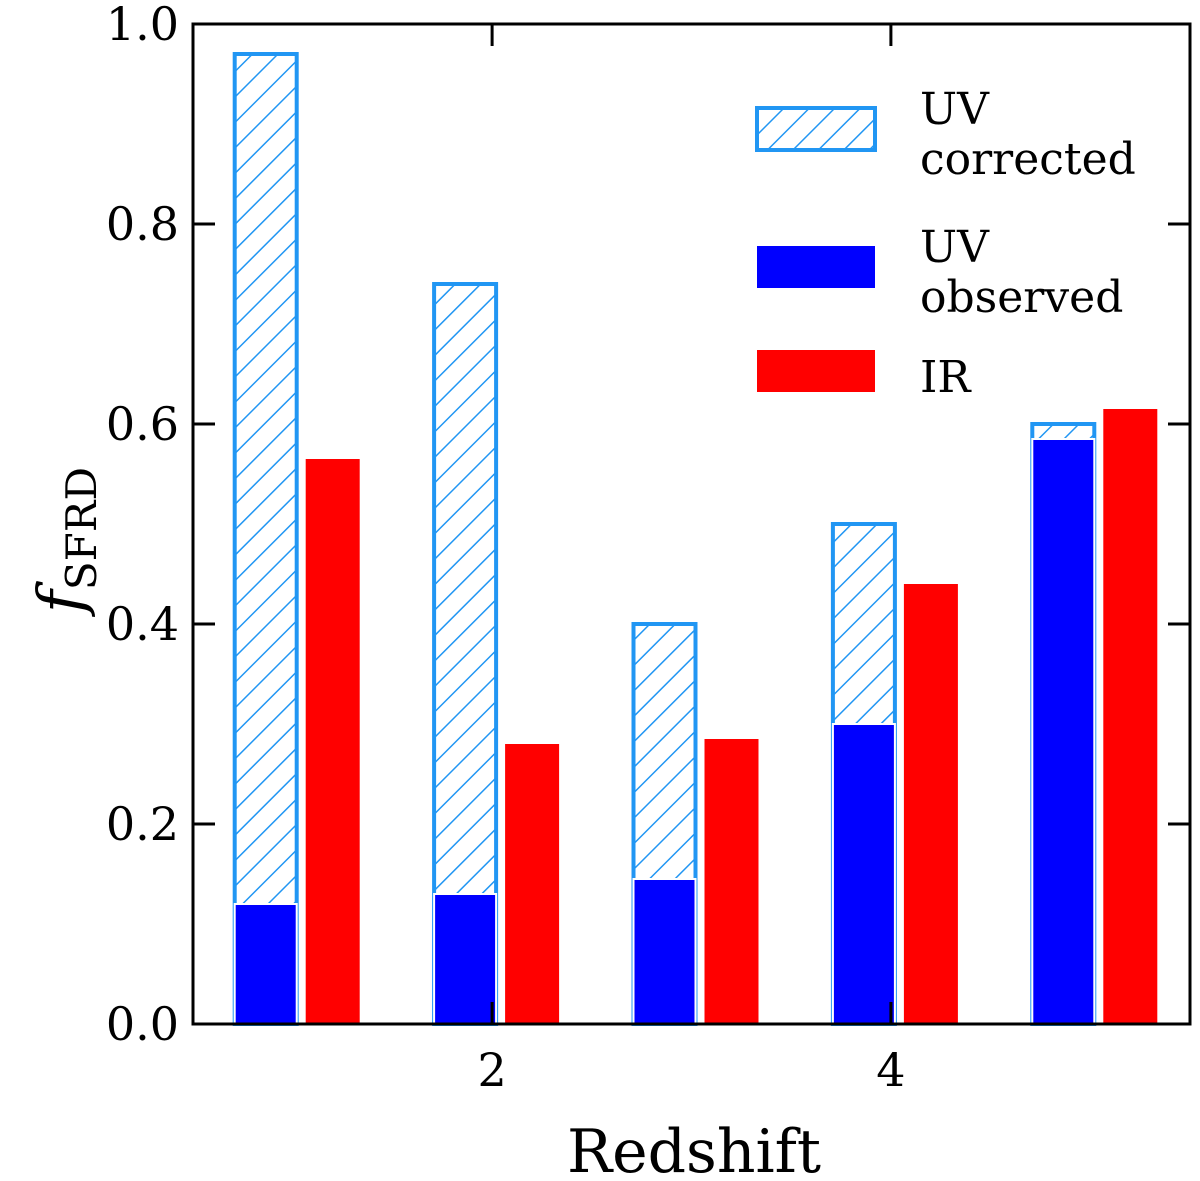 The width and height of the screenshot is (1200, 1181). Describe the element at coordinates (332, 741) in the screenshot. I see `bar-ir-z1` at that location.